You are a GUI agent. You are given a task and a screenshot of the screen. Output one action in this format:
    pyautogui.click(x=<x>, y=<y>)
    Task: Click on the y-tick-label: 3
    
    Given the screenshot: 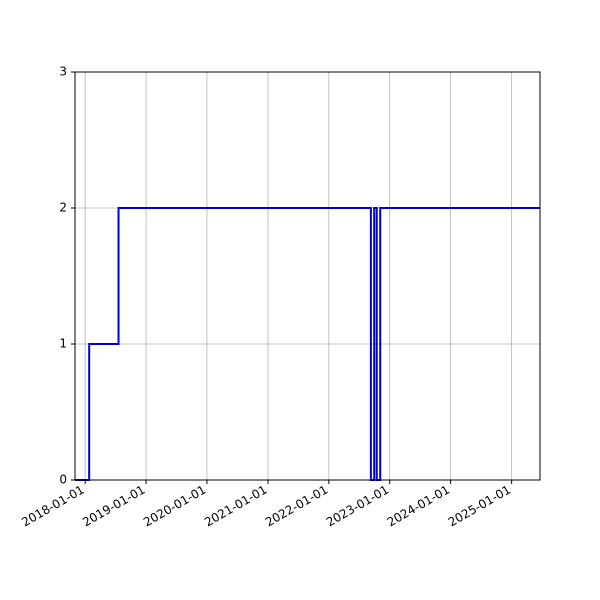 What is the action you would take?
    pyautogui.click(x=63, y=72)
    